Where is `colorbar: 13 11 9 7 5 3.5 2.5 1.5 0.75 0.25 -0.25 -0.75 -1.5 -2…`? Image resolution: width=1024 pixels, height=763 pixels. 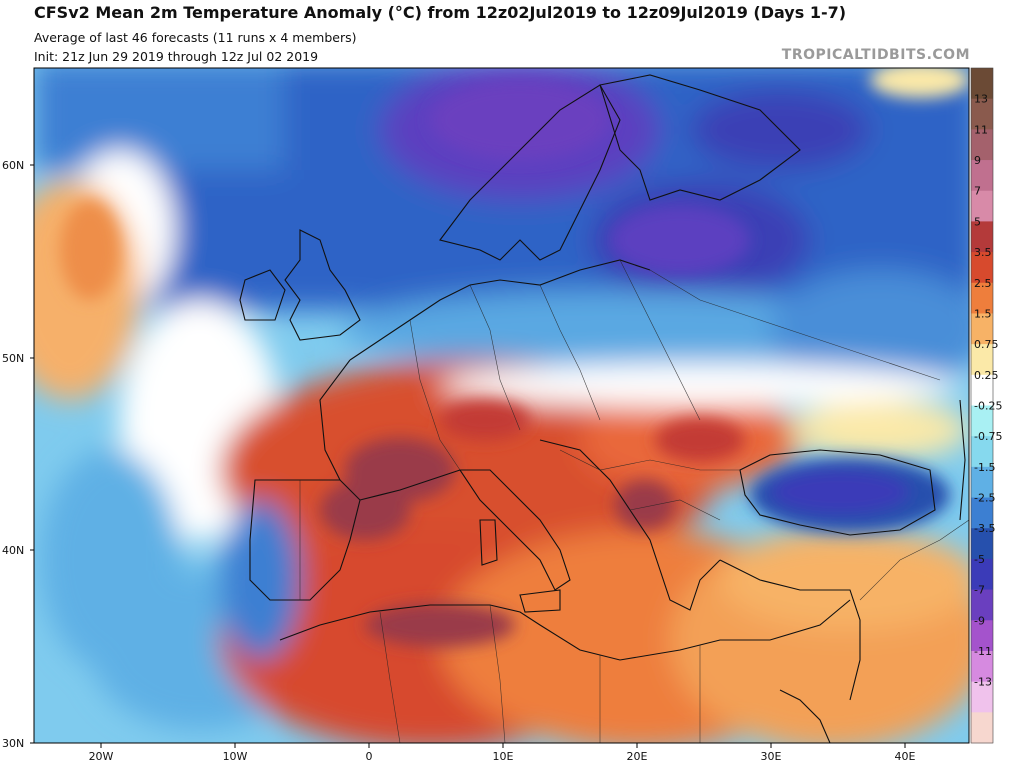 colorbar: 13 11 9 7 5 3.5 2.5 1.5 0.75 0.25 -0.25 -0.75 -1.5 -2… is located at coordinates (986, 405).